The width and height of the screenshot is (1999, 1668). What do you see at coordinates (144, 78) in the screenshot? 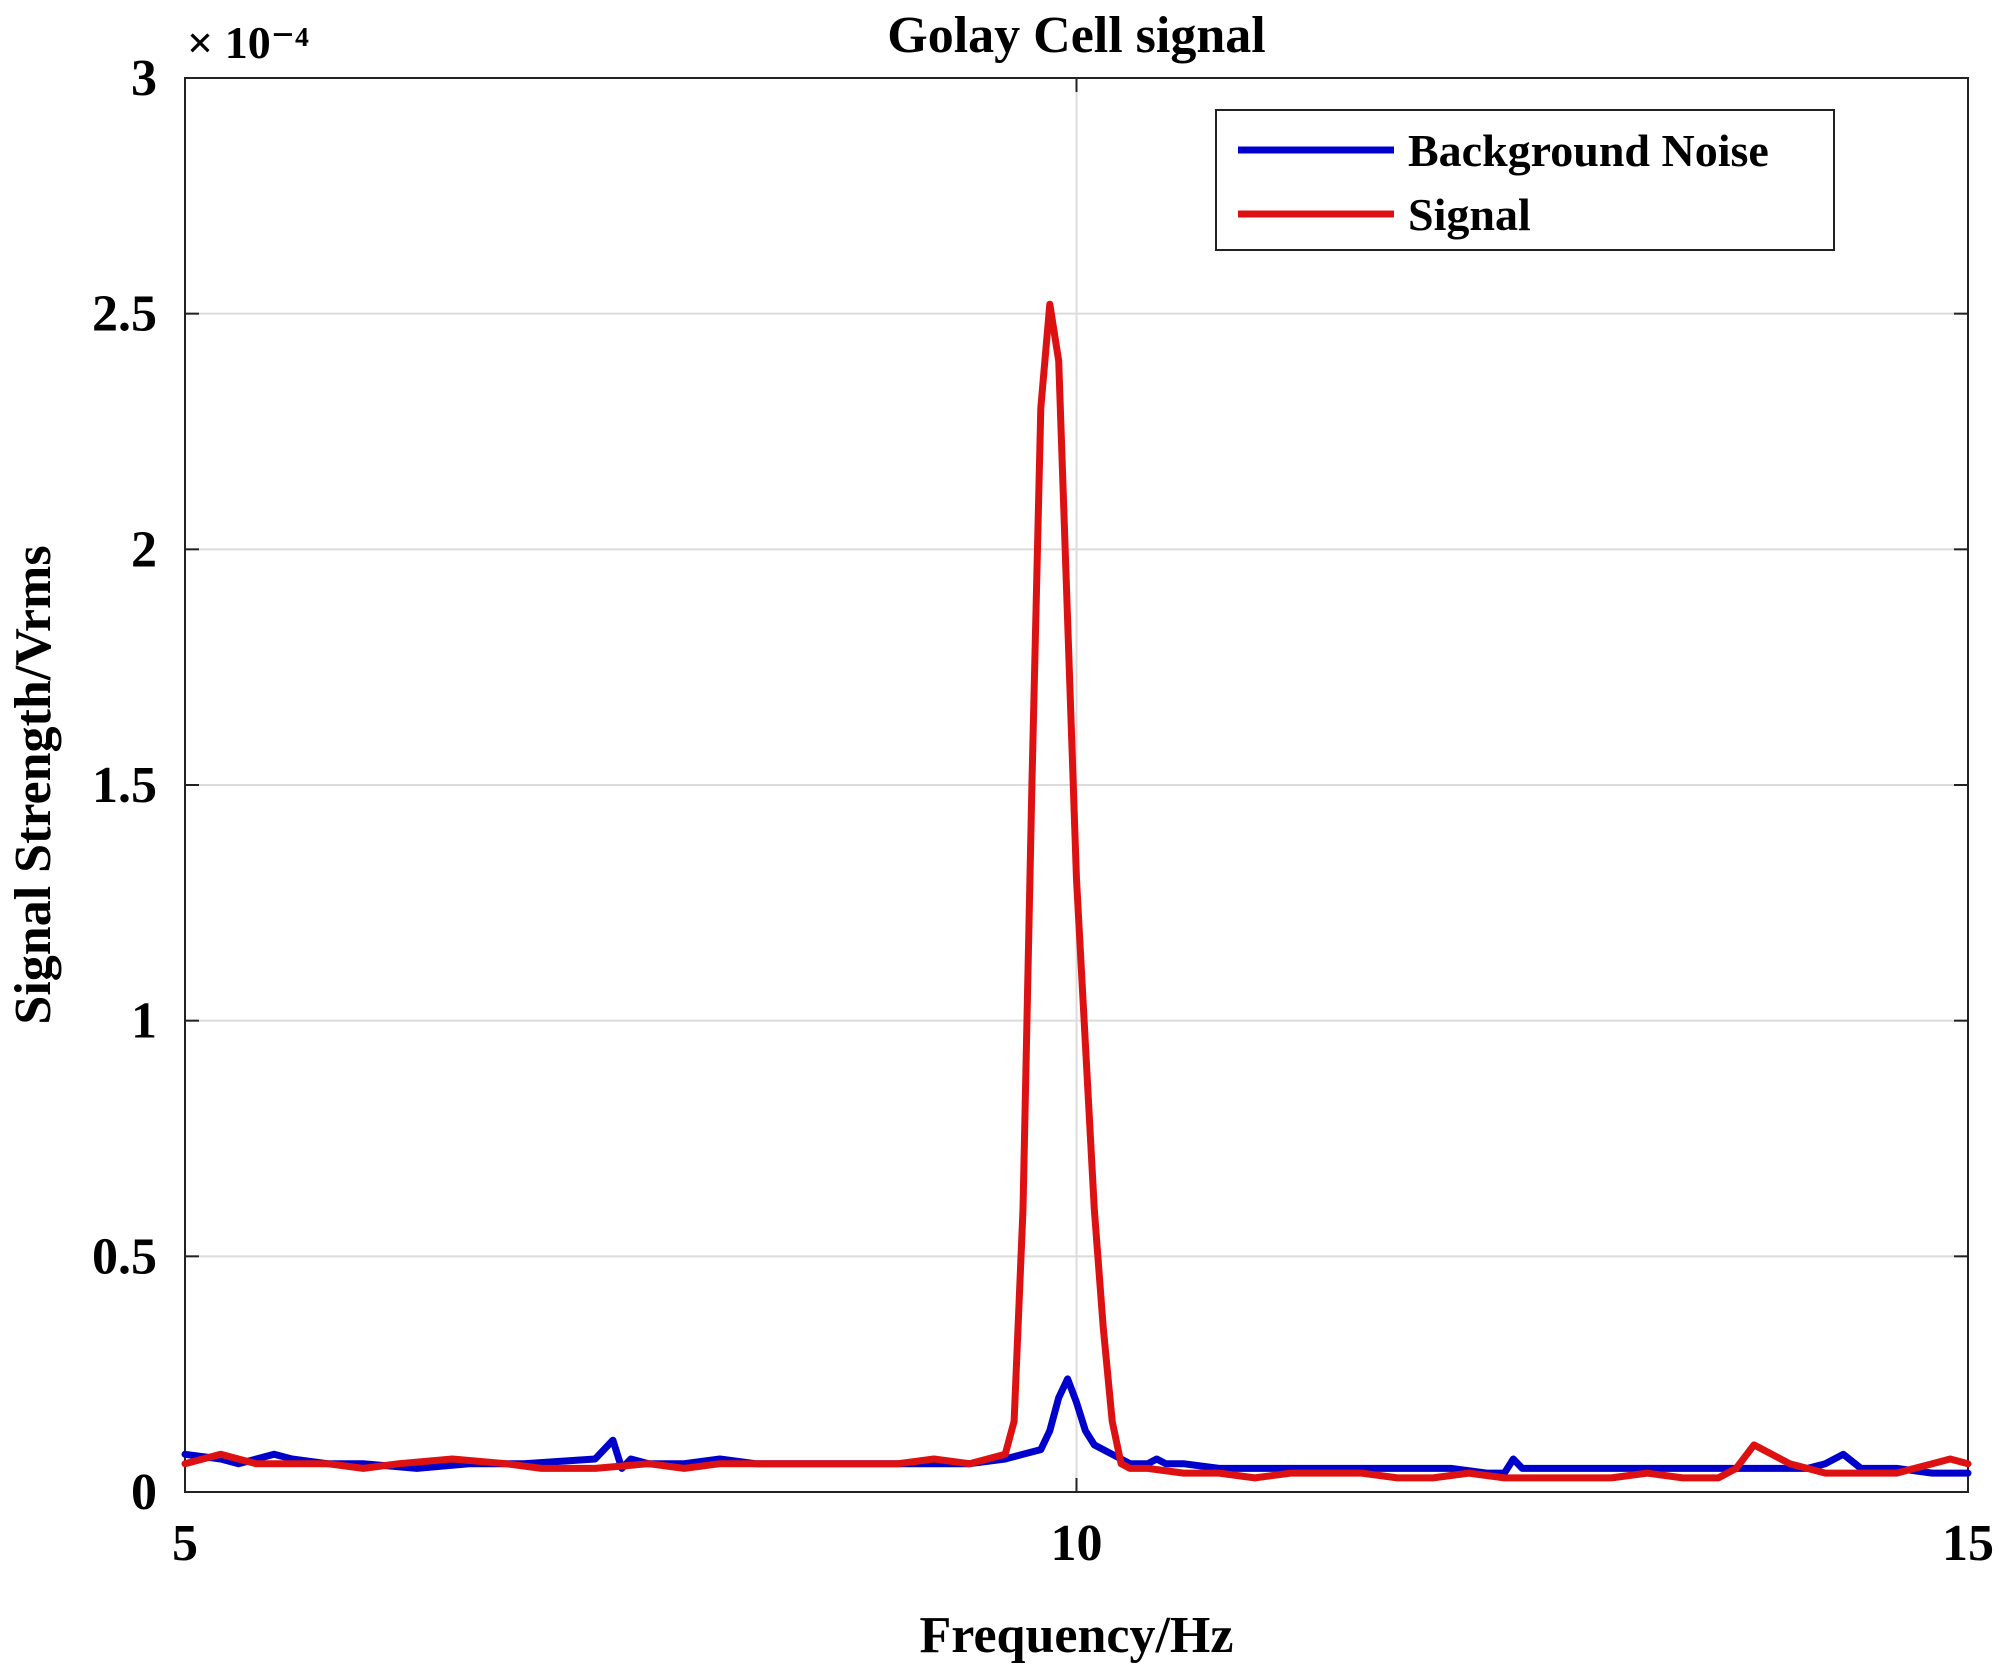
I see `y-tick-label: 3` at bounding box center [144, 78].